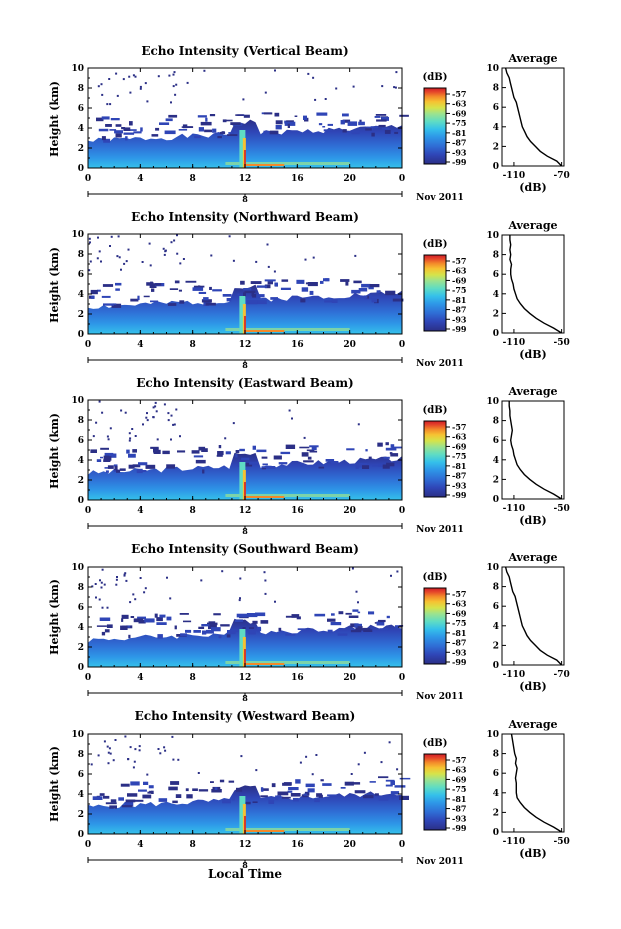 The width and height of the screenshot is (621, 929). Describe the element at coordinates (459, 809) in the screenshot. I see `colorbar-tick-label: -87` at that location.